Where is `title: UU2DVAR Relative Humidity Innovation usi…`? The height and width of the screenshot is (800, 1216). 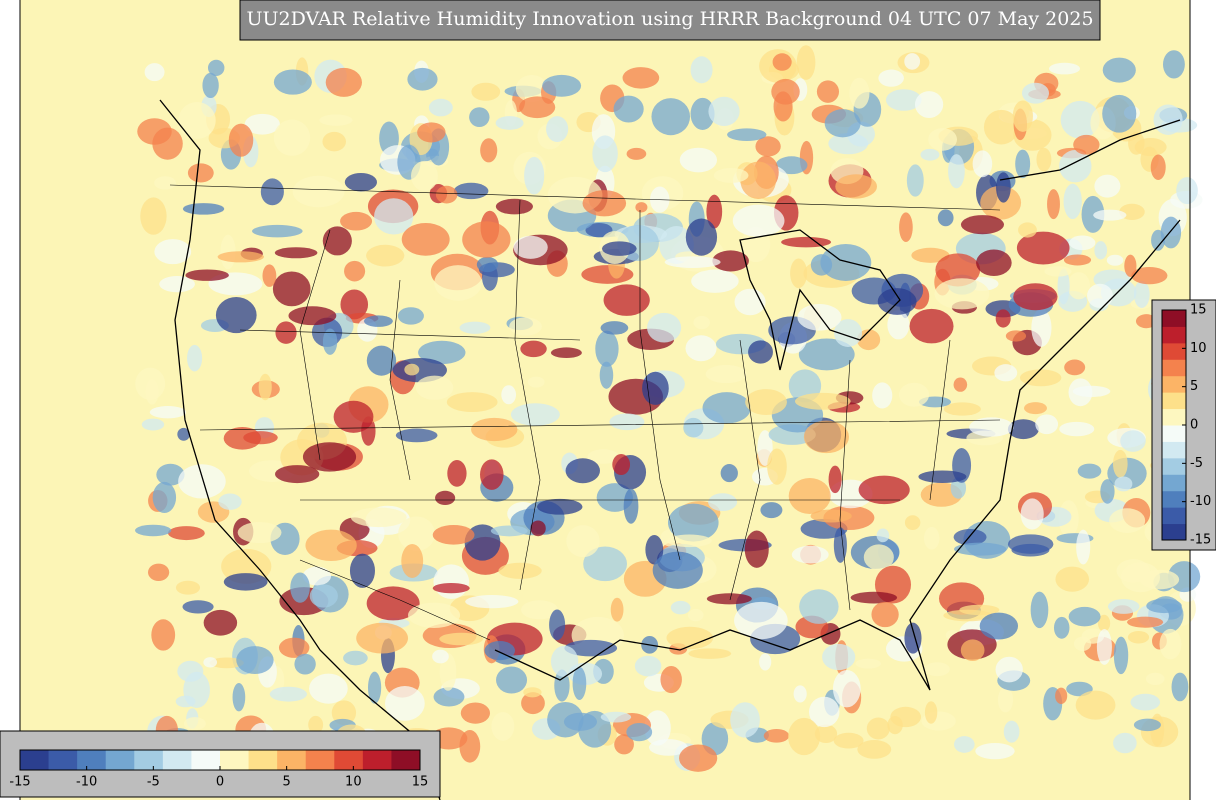
title: UU2DVAR Relative Humidity Innovation usi… is located at coordinates (669, 19).